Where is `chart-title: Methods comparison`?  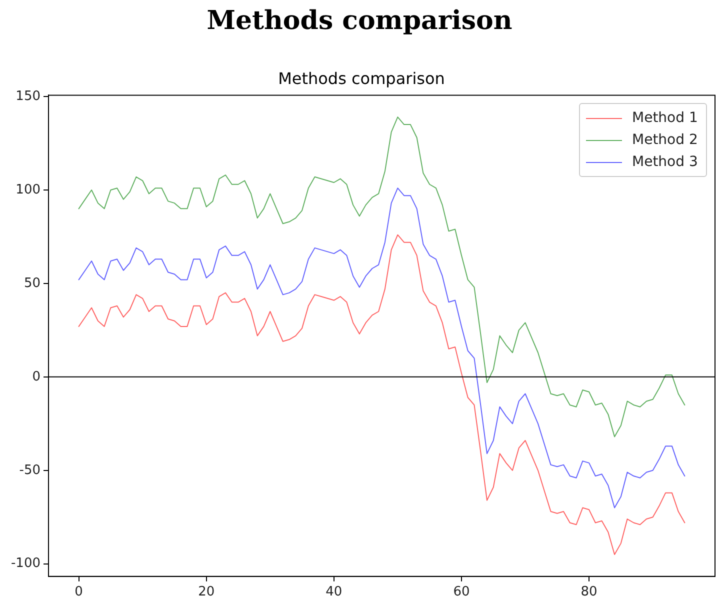 chart-title: Methods comparison is located at coordinates (360, 21).